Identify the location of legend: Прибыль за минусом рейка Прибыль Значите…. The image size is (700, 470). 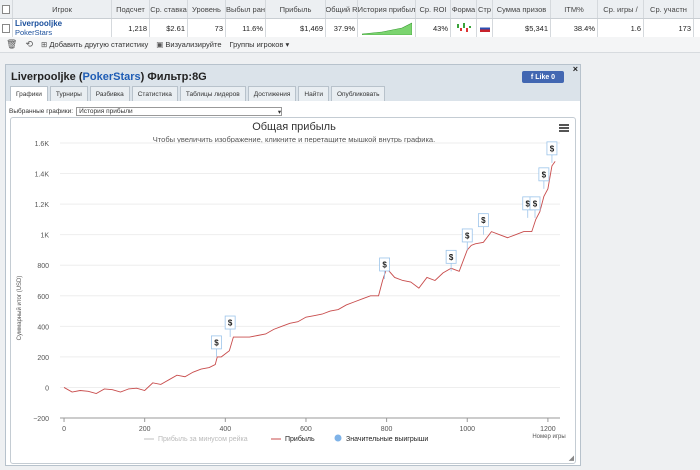
(286, 439).